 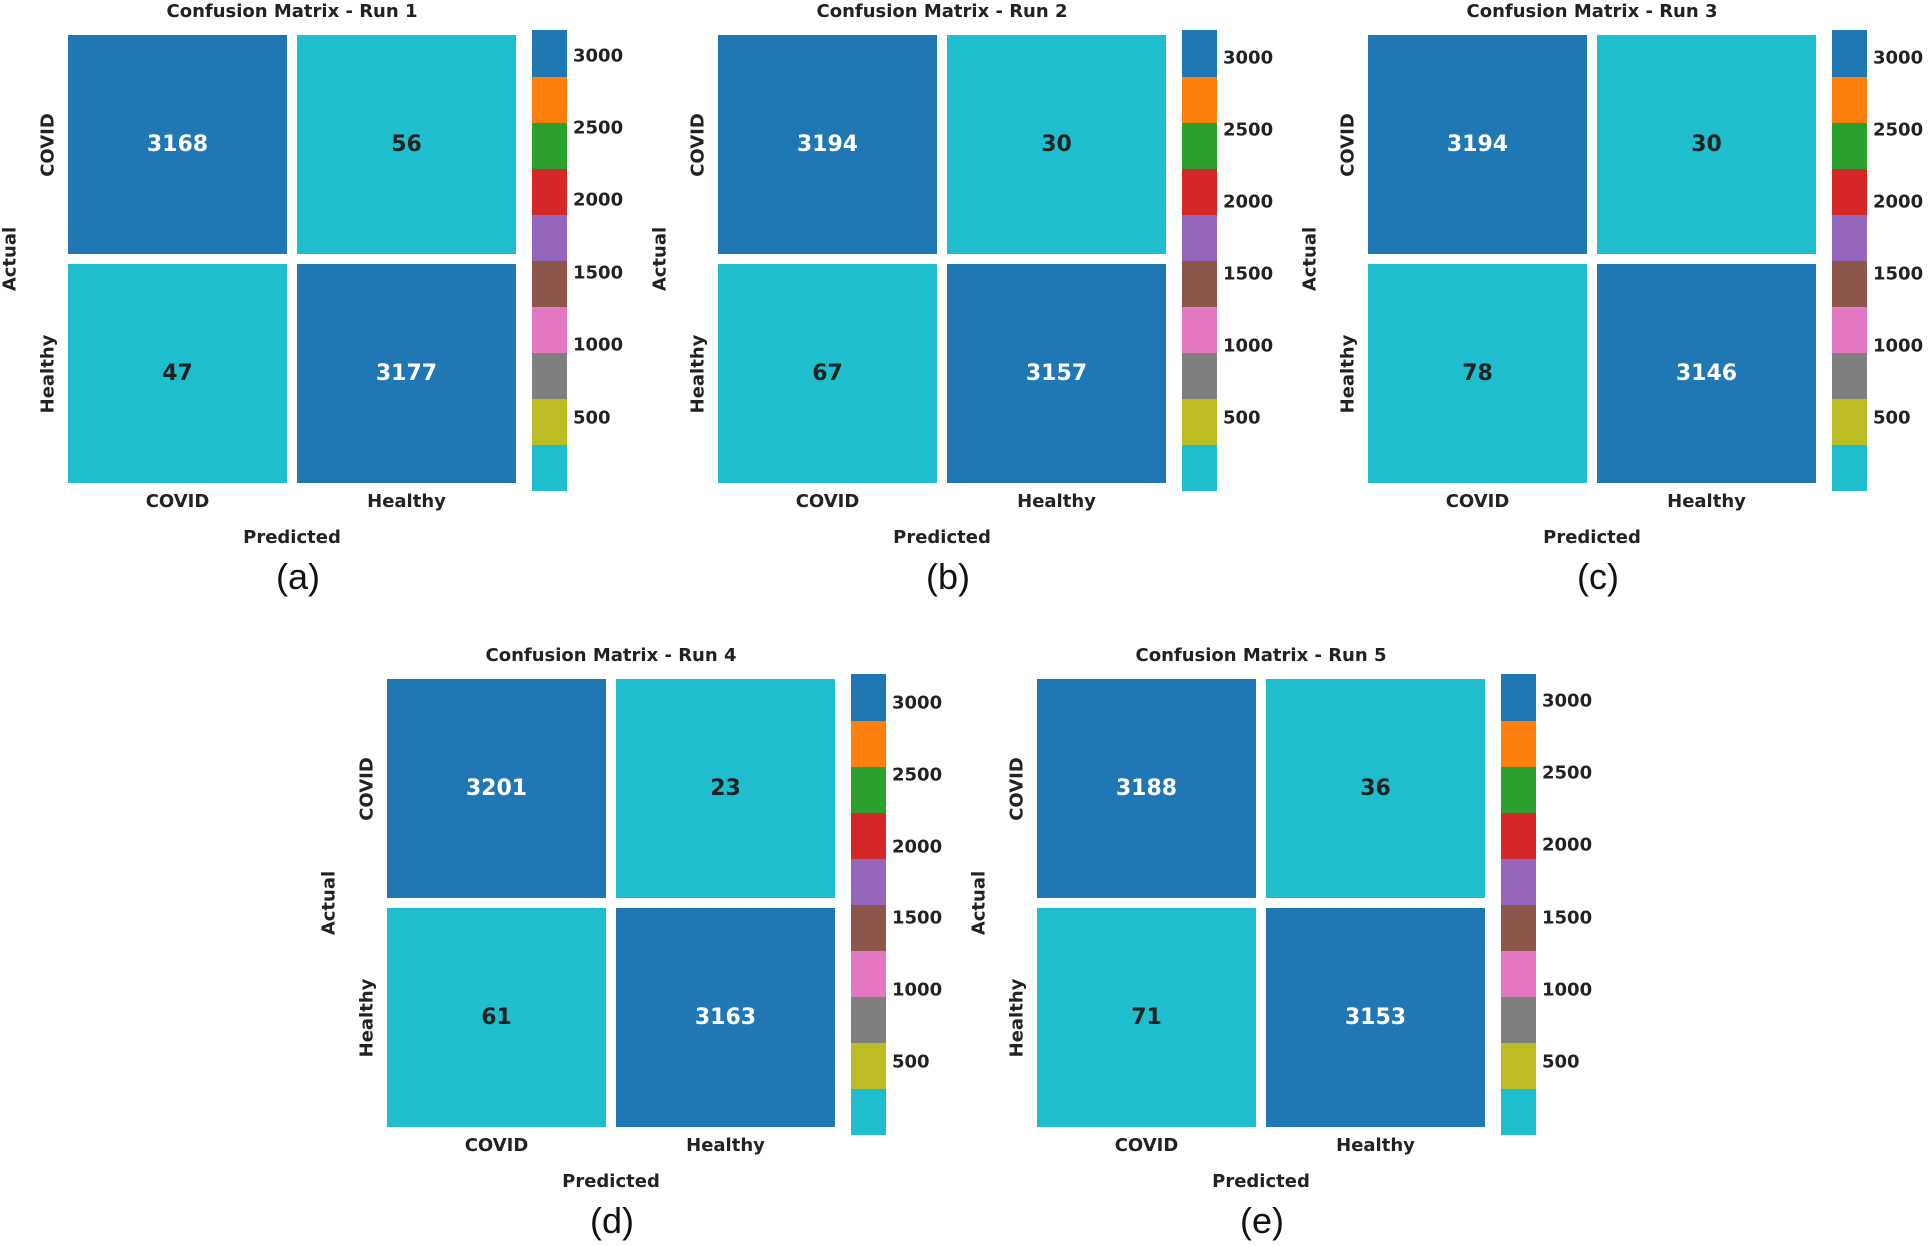 I want to click on heatmap-cell: 30, so click(x=1706, y=144).